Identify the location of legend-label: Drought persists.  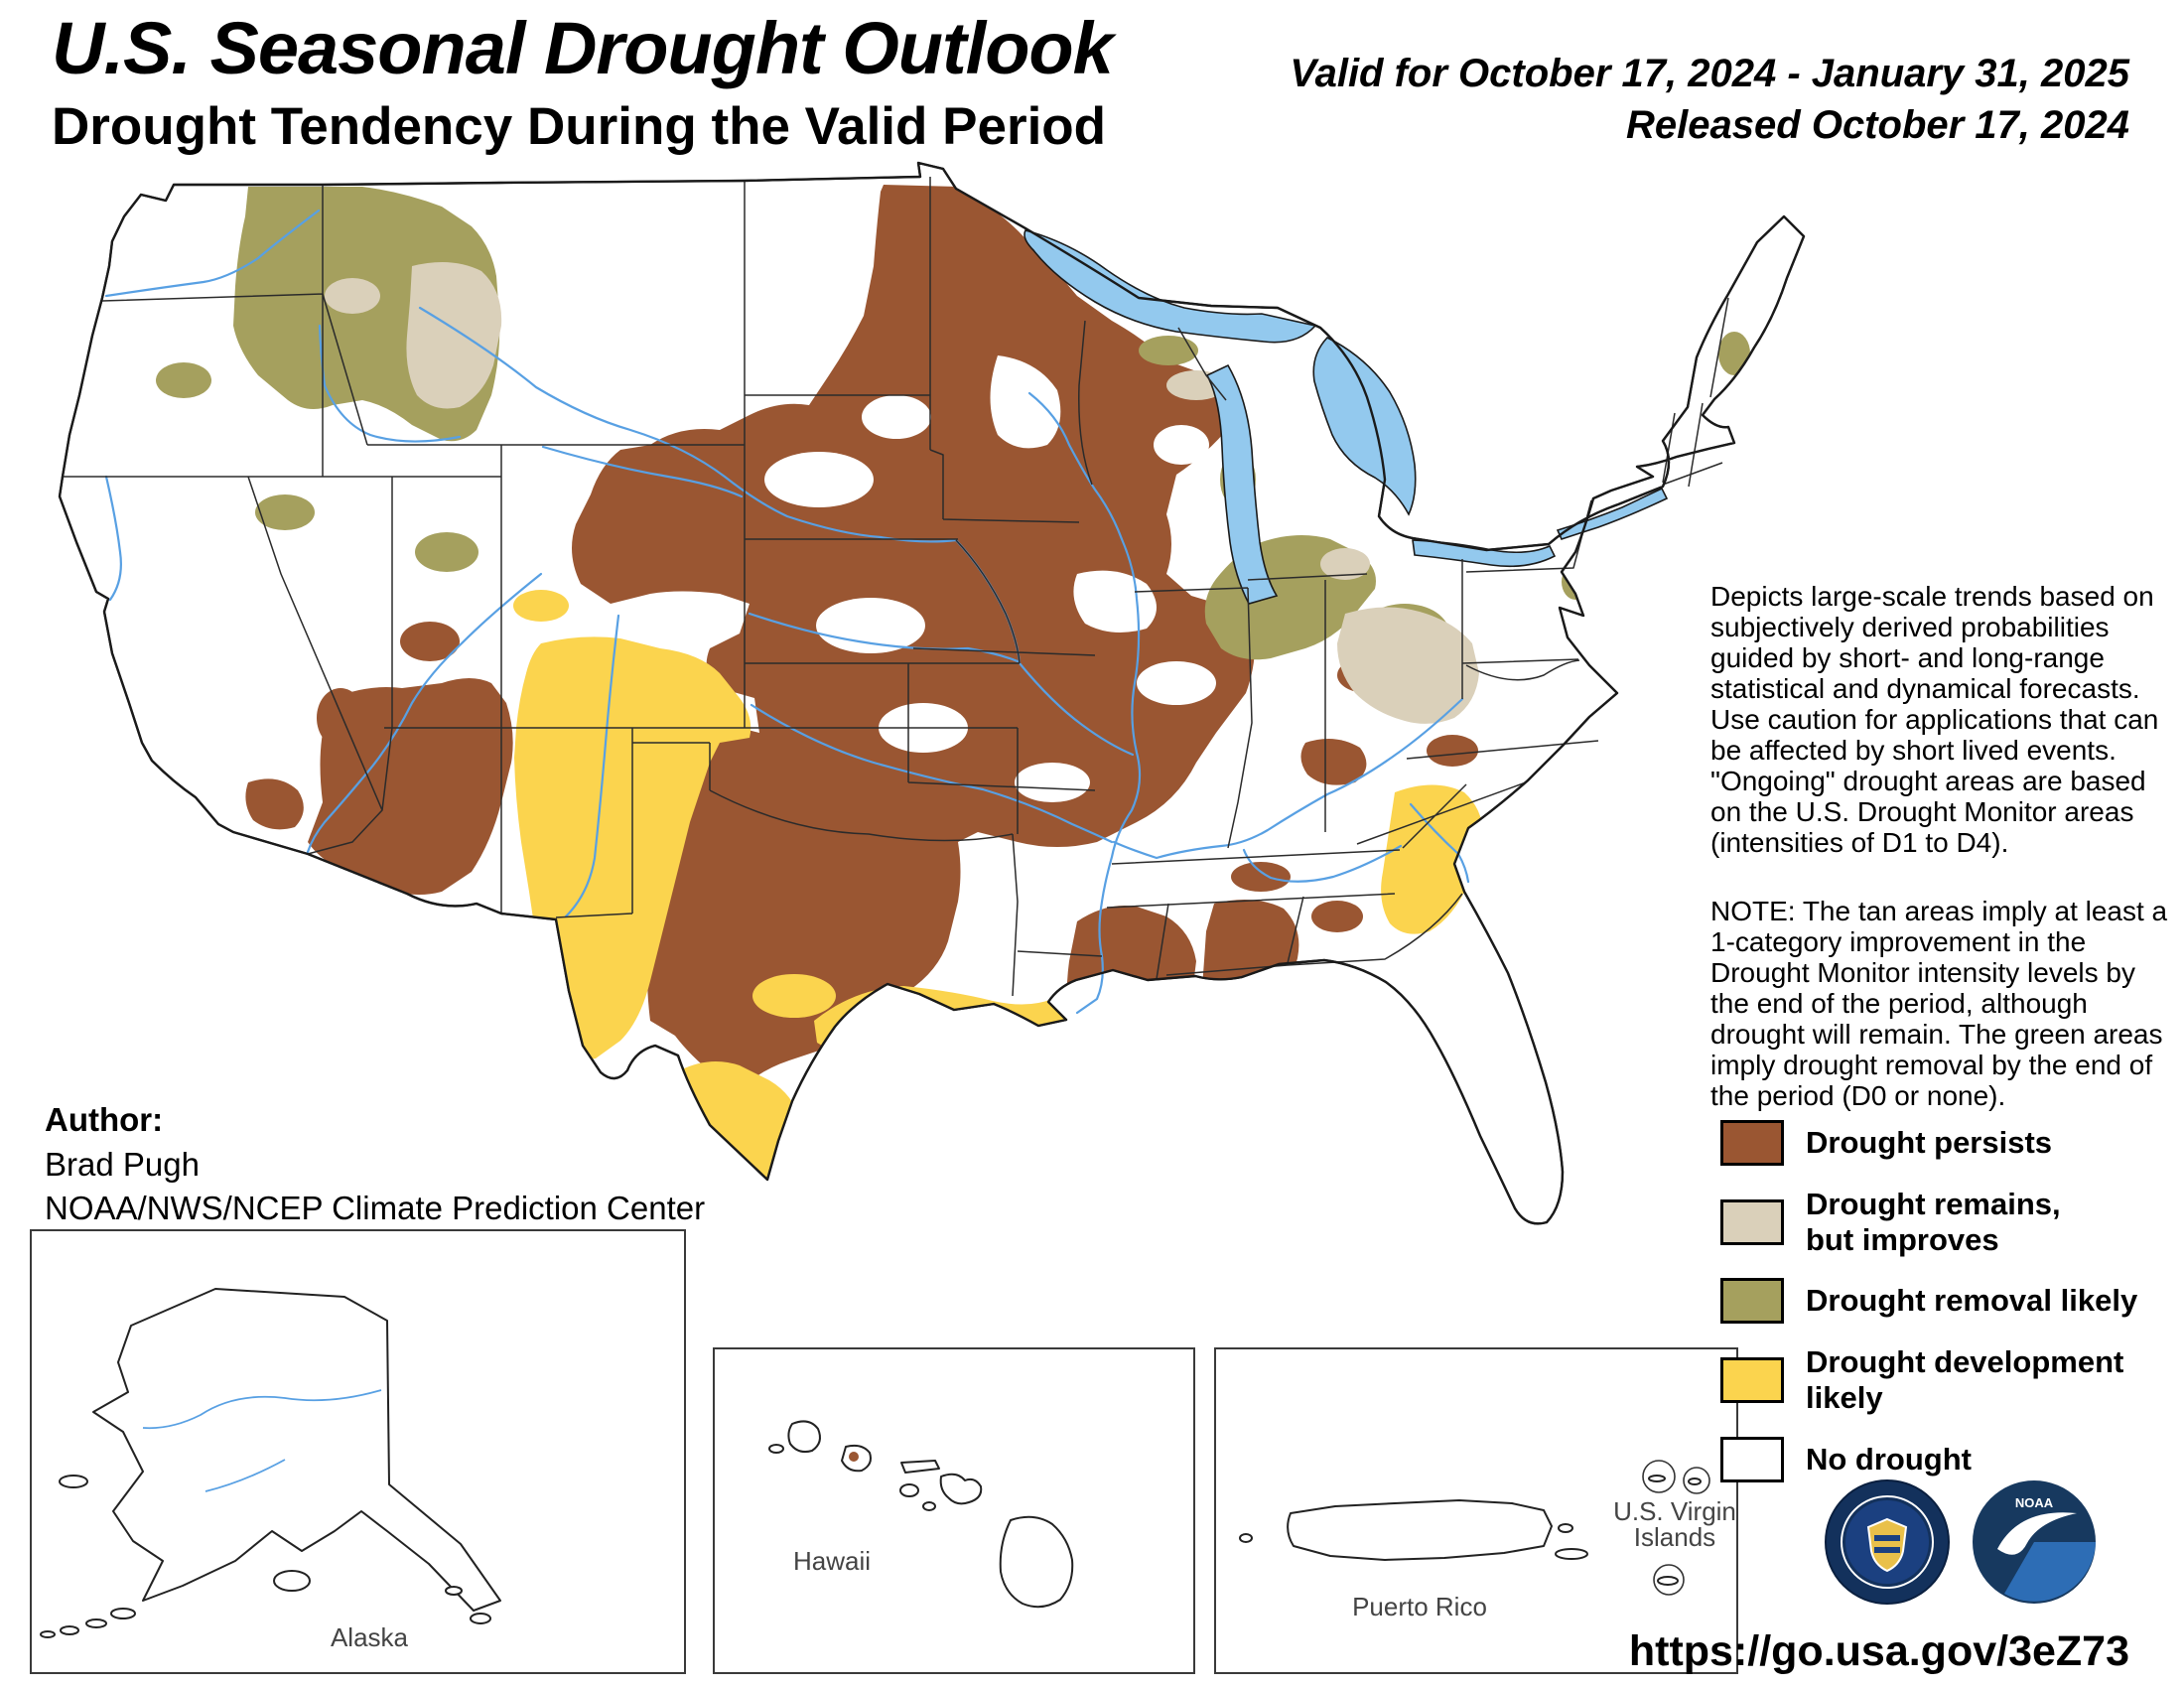
(1929, 1143).